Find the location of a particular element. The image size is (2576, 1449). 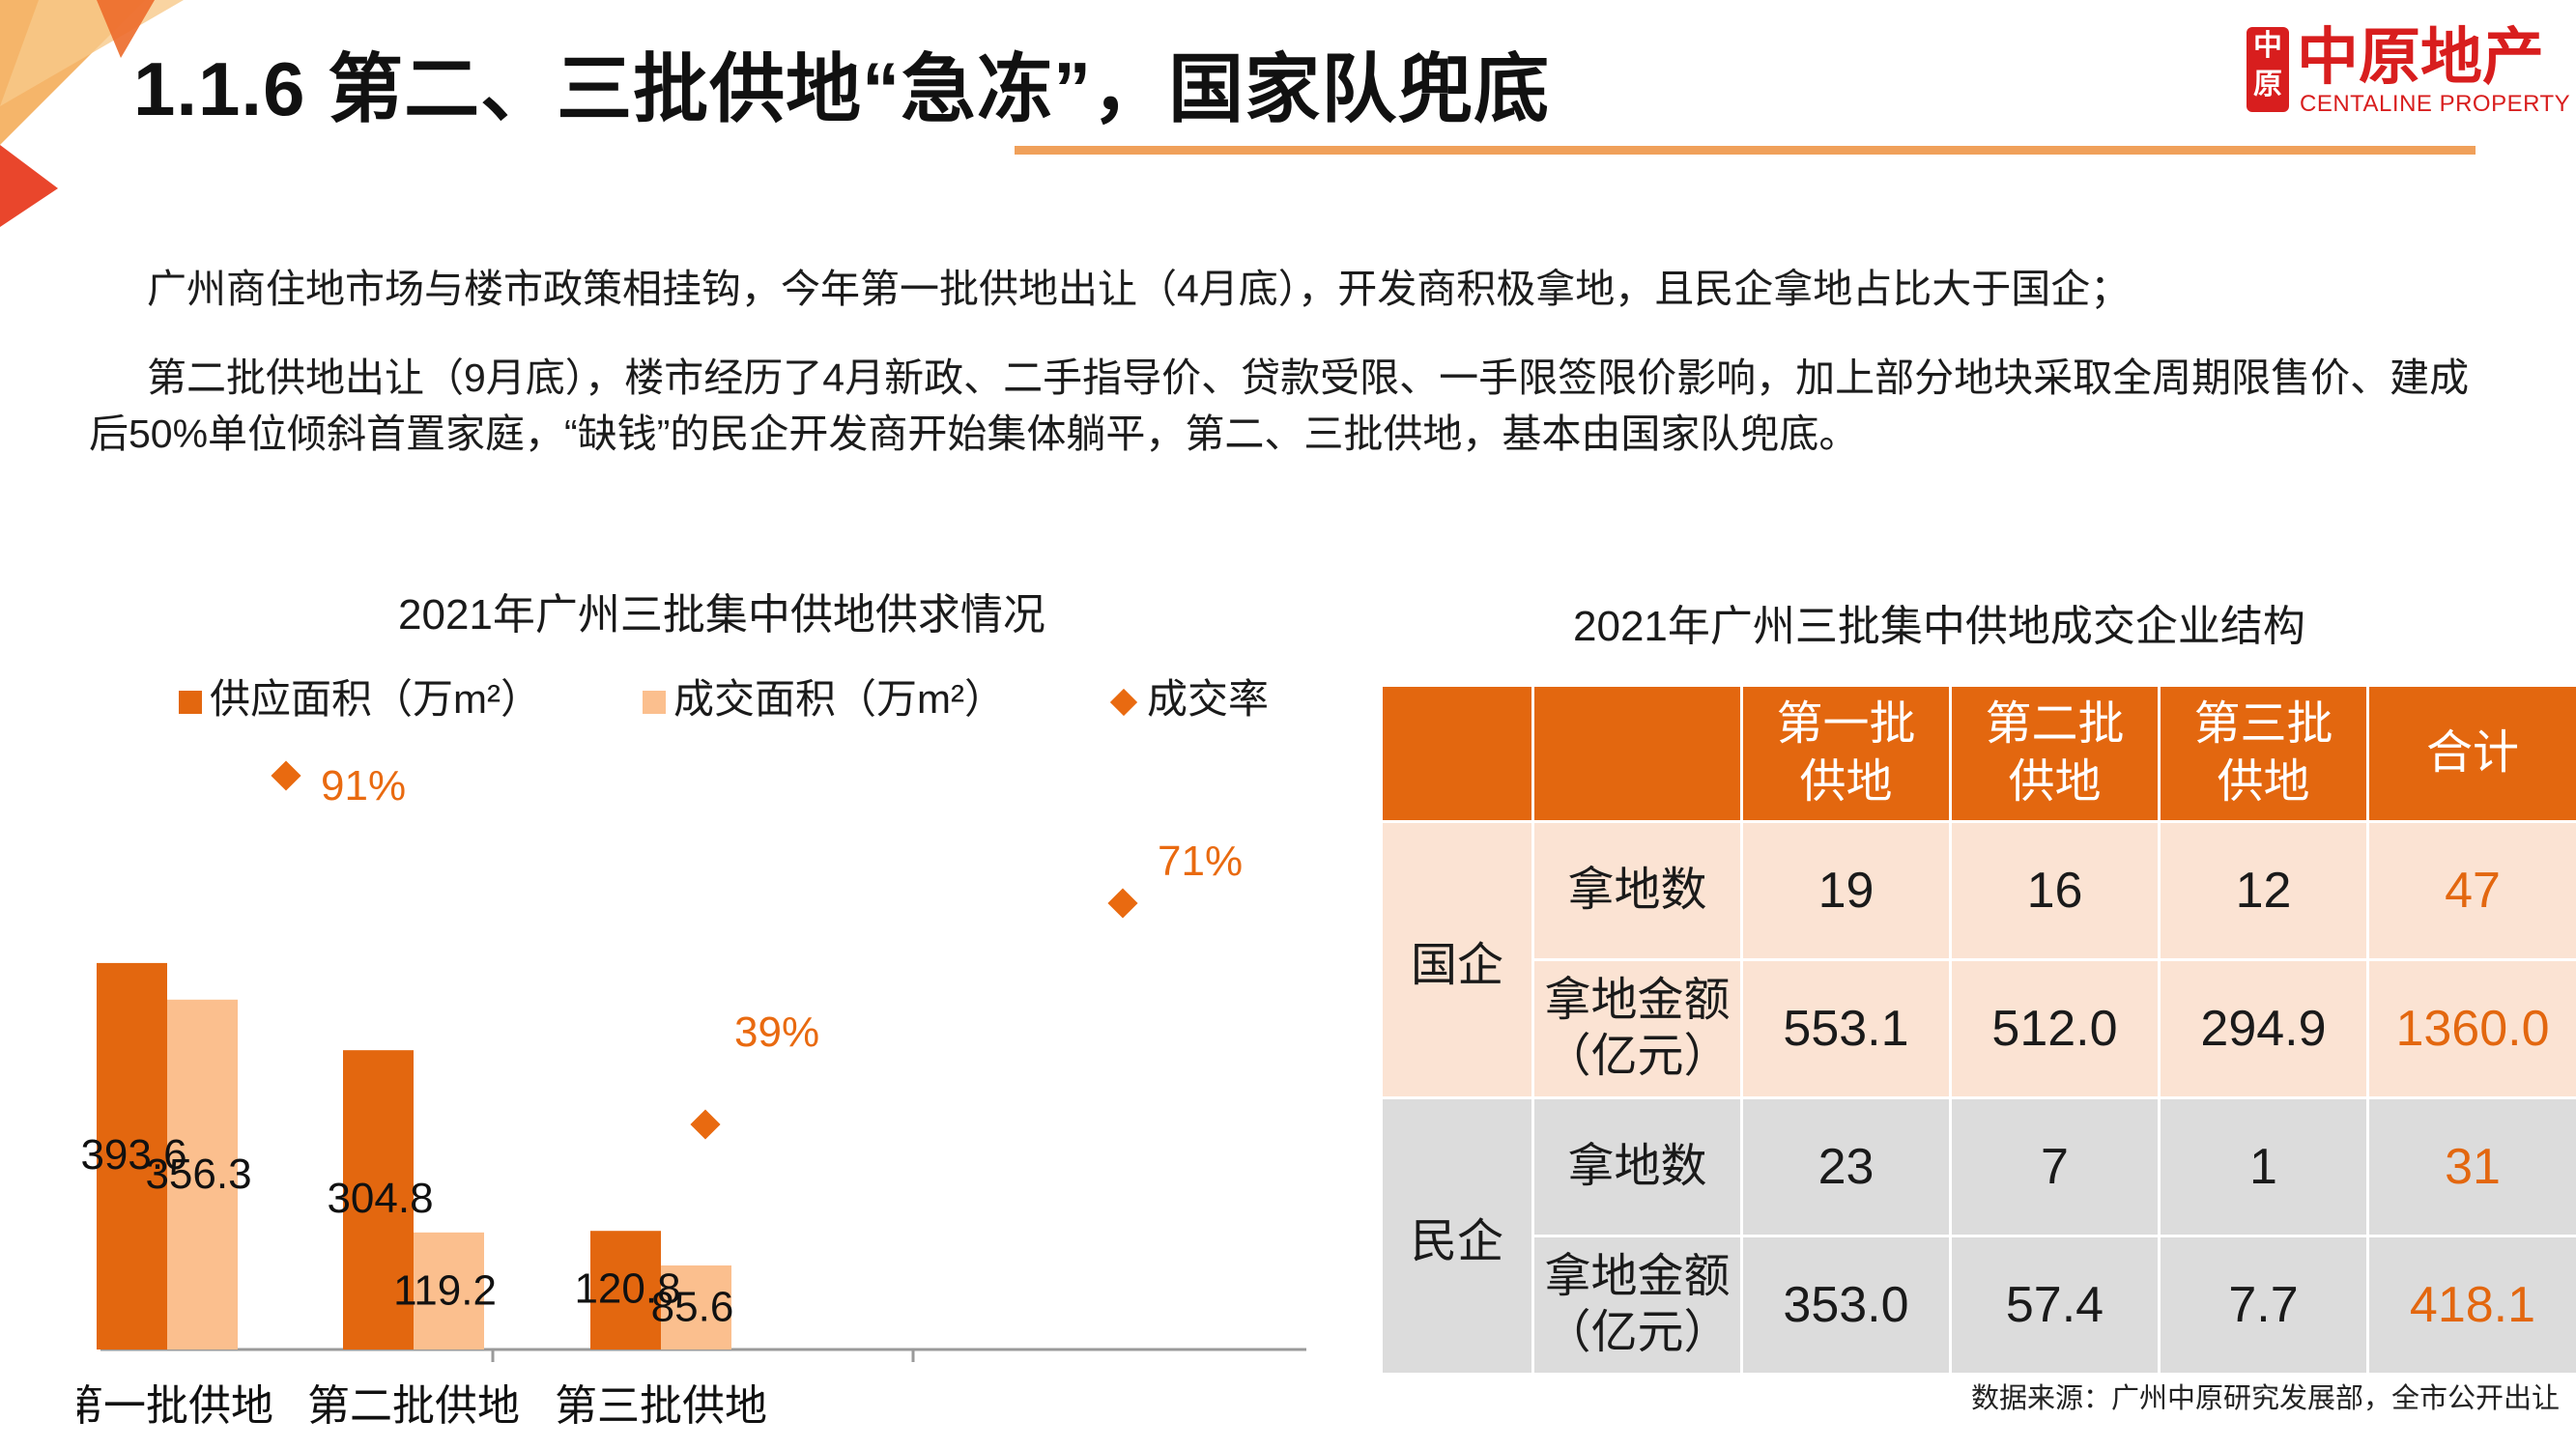

group-label-cell: 民企 is located at coordinates (1457, 1236).